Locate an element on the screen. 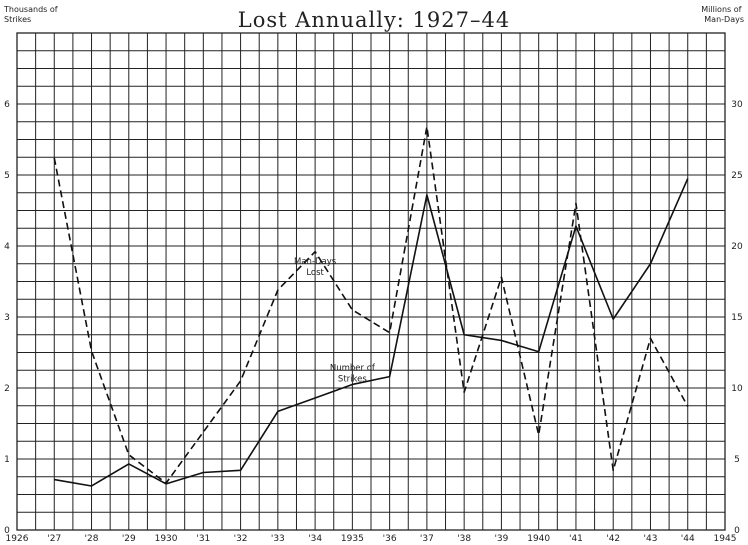  annotation-strikes: Number of Strikes is located at coordinates (353, 373).